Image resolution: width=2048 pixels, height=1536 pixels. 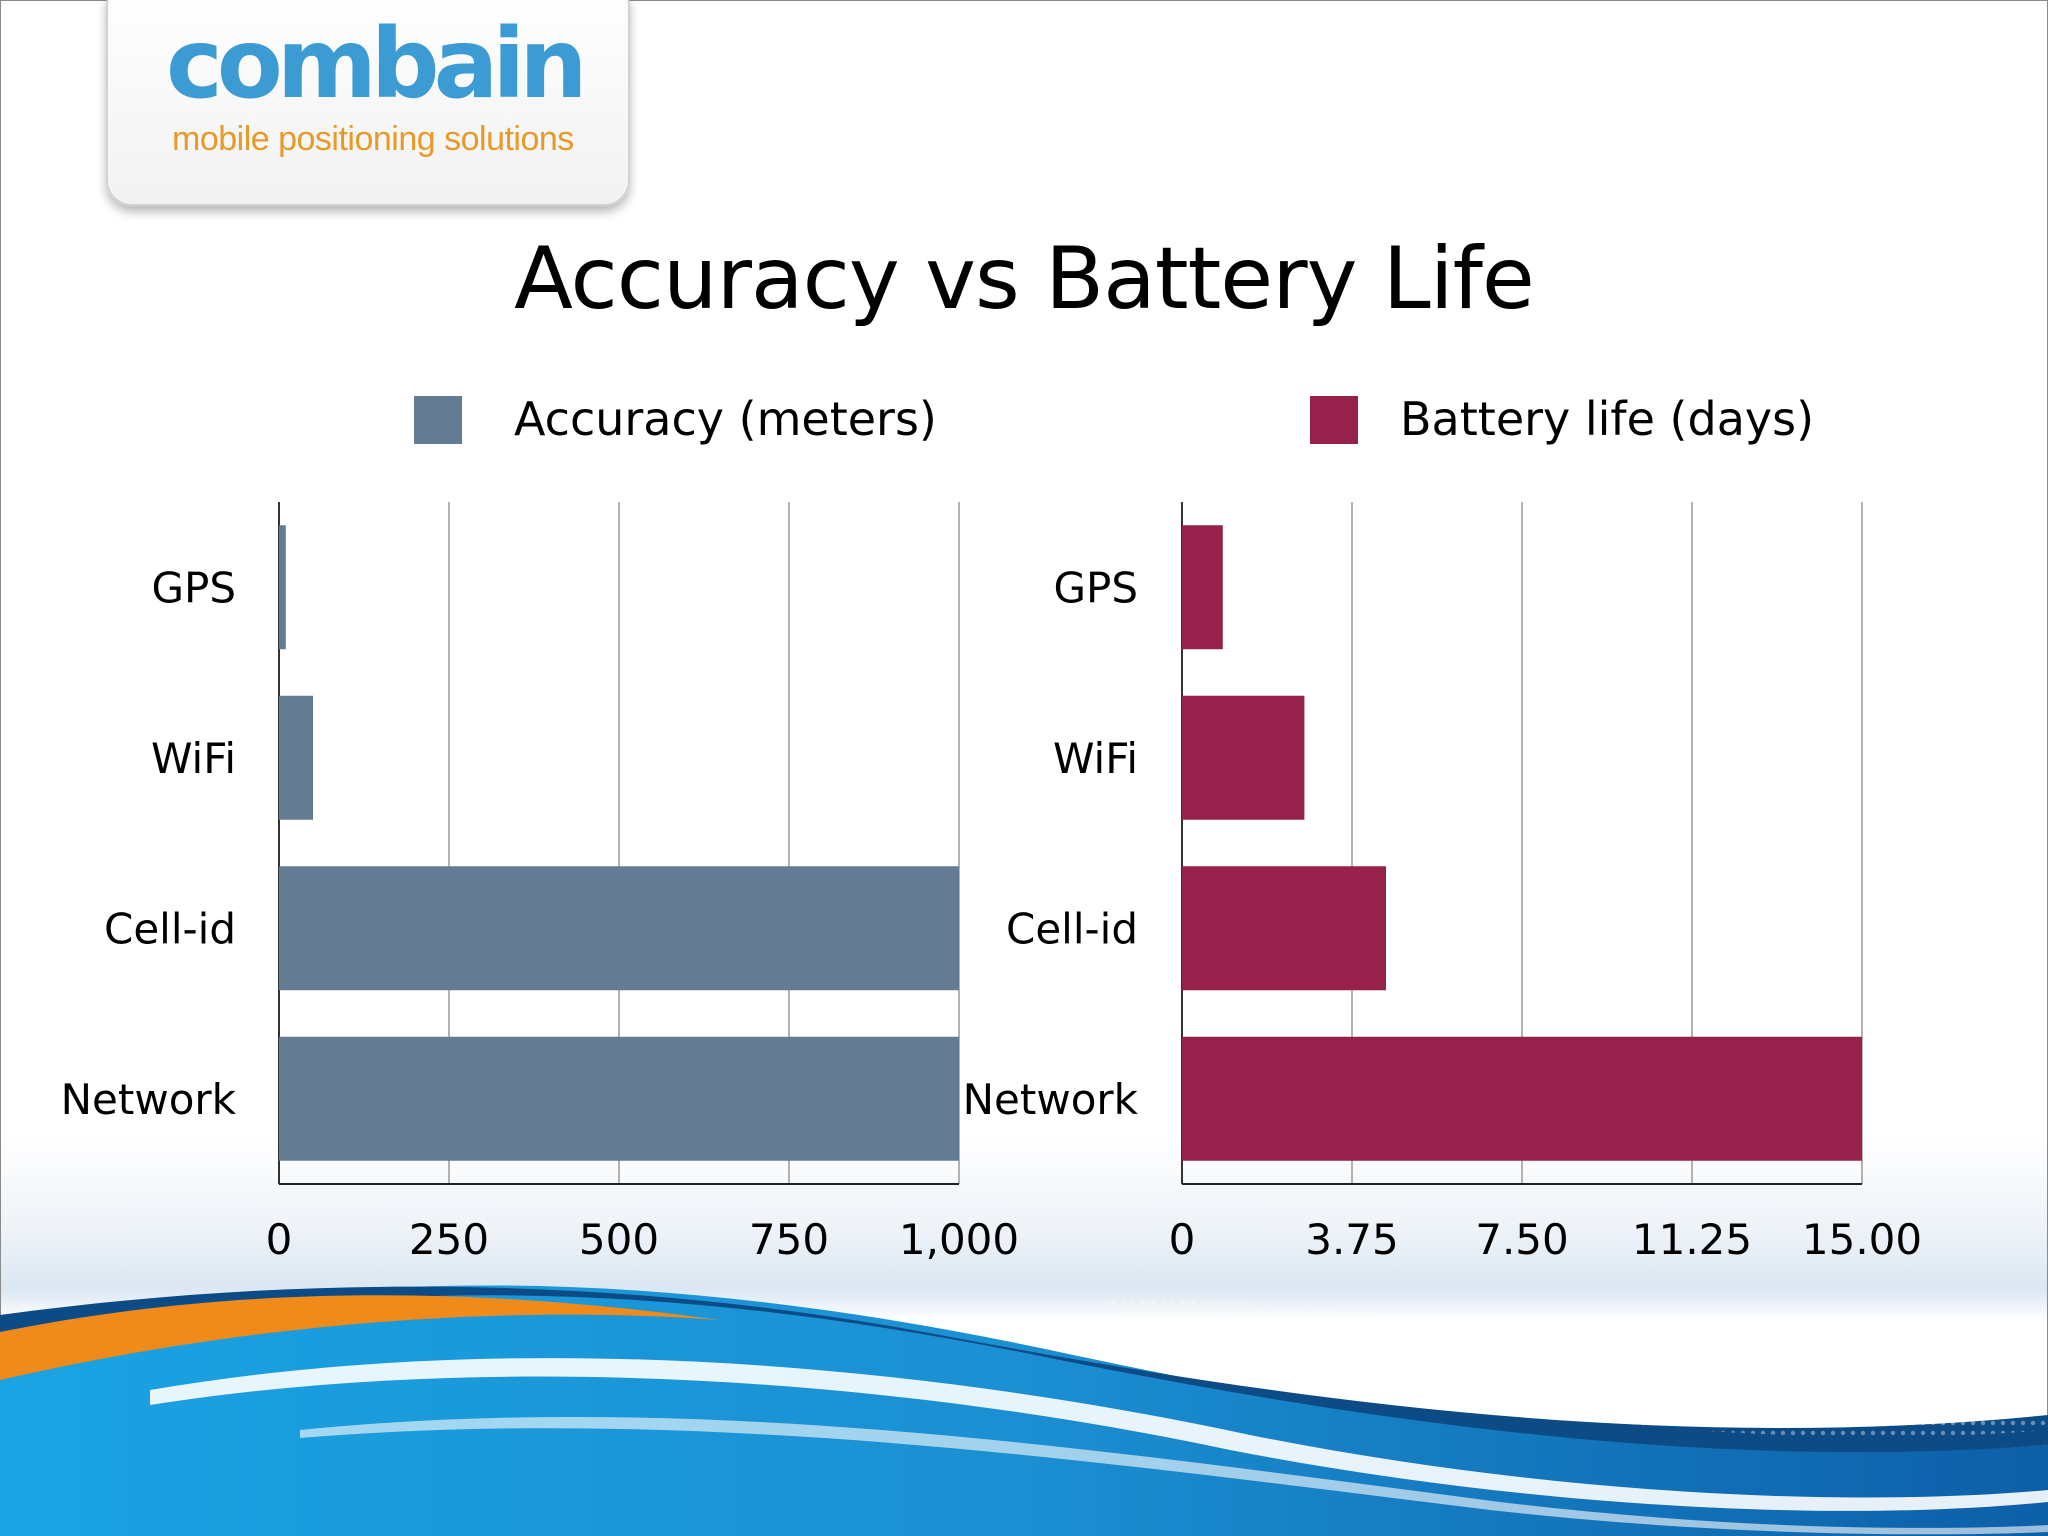 I want to click on accuracy-tick-label: 750, so click(x=789, y=1239).